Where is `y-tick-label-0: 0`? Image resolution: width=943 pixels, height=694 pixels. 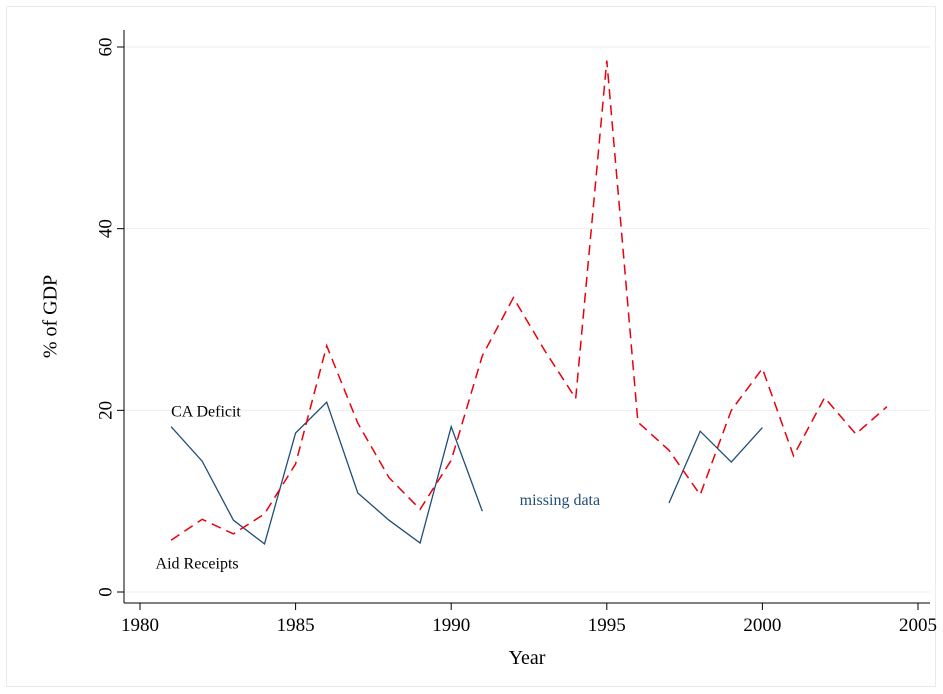
y-tick-label-0: 0 is located at coordinates (105, 592).